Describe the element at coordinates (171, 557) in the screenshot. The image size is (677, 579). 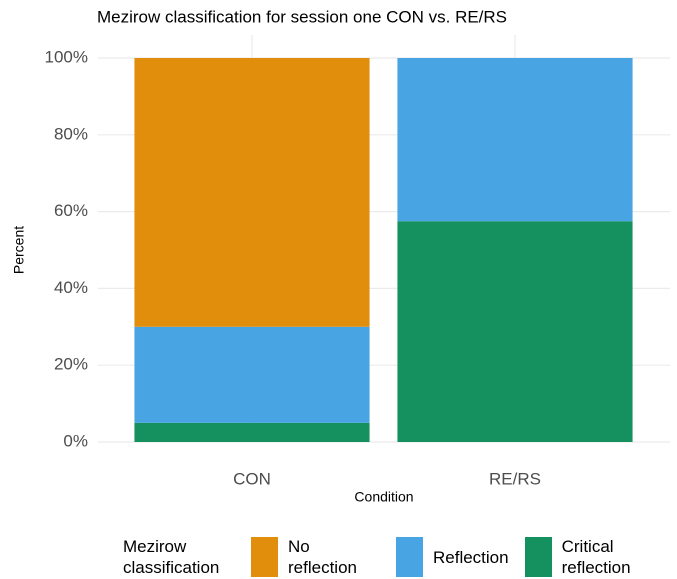
I see `legend-title: Mezirow classification` at that location.